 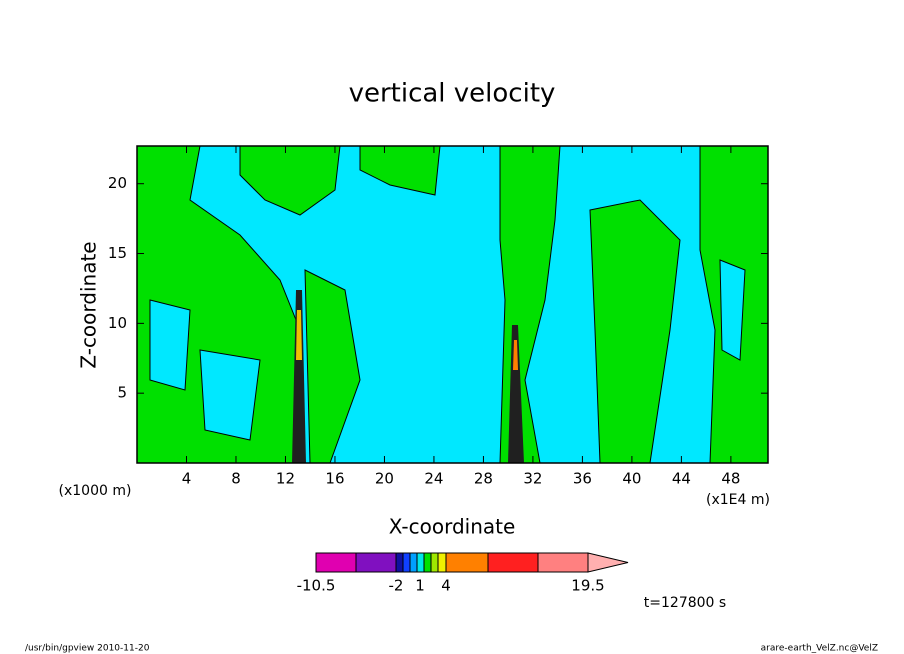 I want to click on colorbar-tick-label: 1, so click(x=420, y=586).